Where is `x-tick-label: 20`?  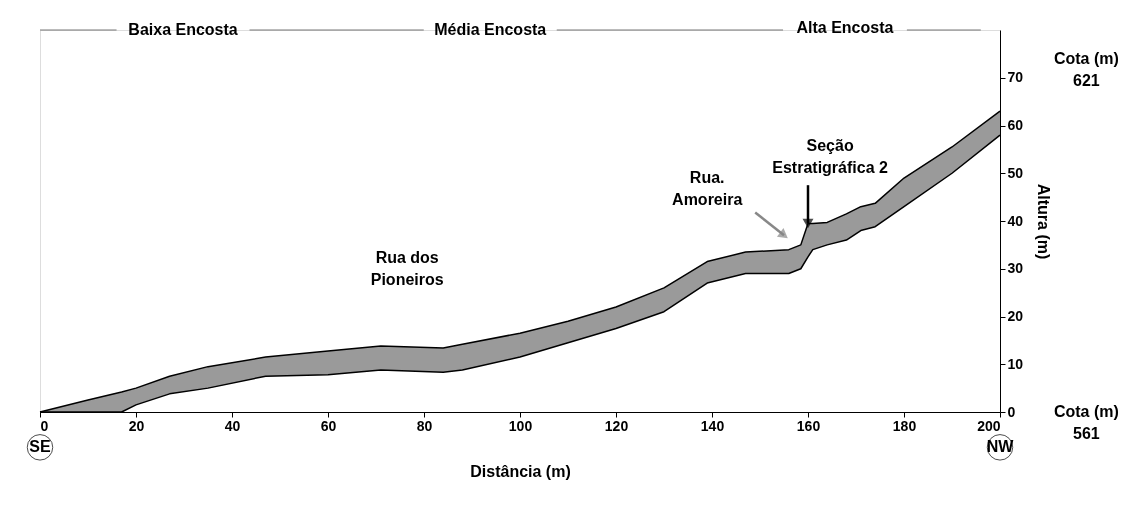
x-tick-label: 20 is located at coordinates (136, 425).